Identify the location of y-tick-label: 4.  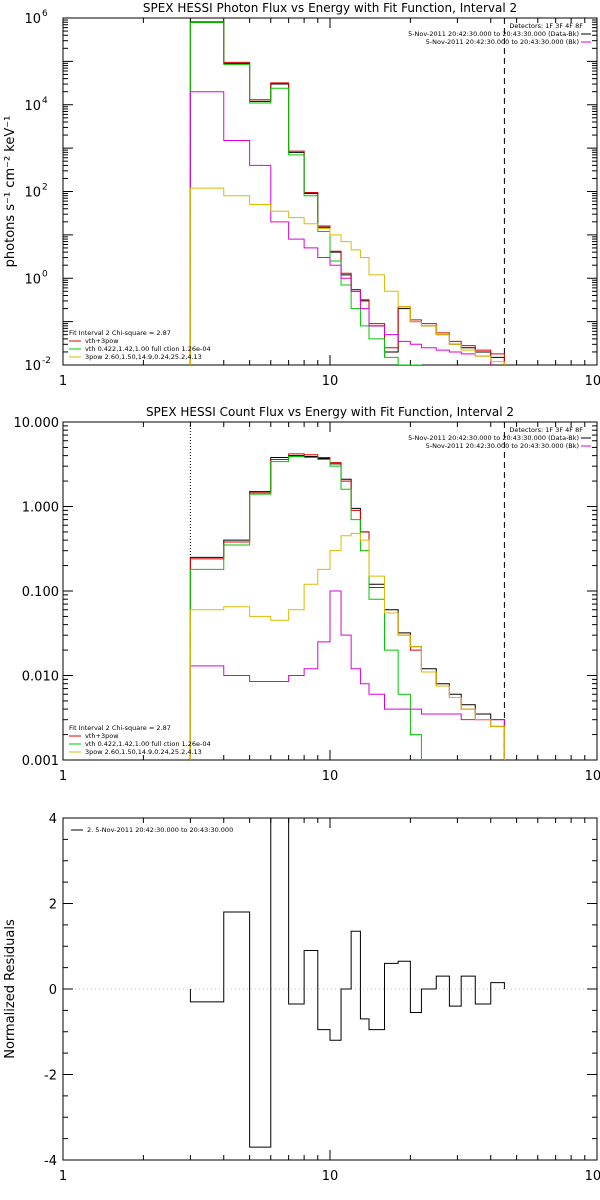
(53, 819).